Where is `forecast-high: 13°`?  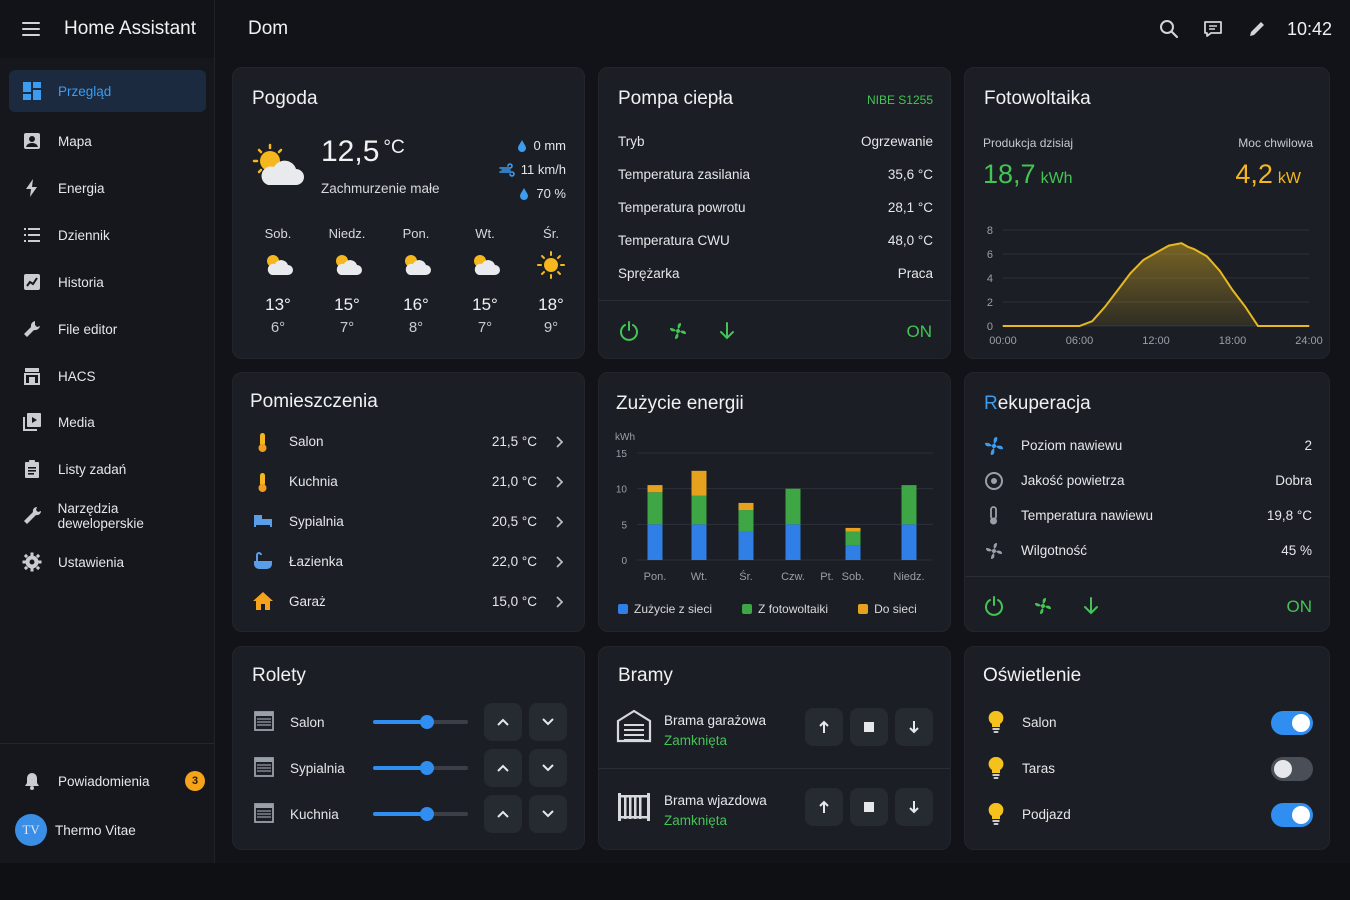
forecast-high: 13° is located at coordinates (278, 304).